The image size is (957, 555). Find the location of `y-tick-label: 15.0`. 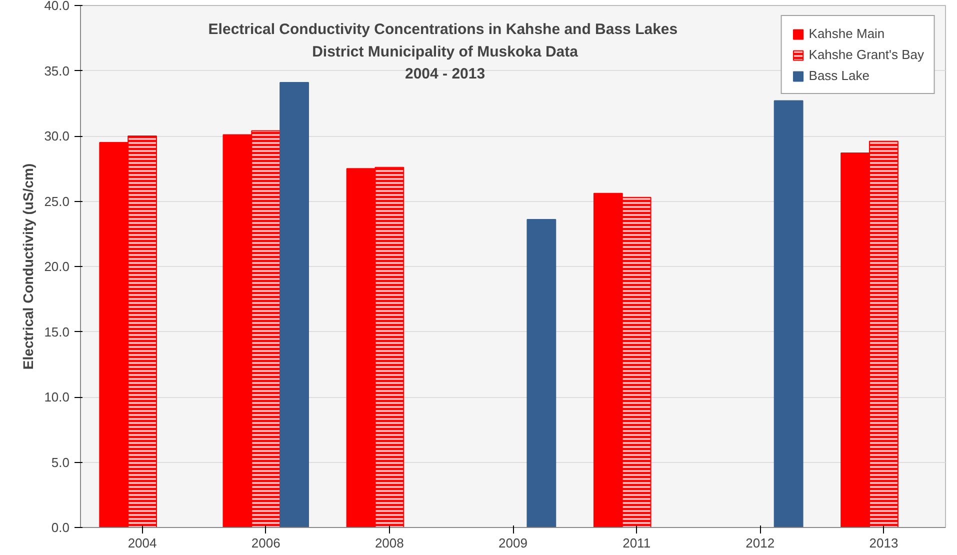

y-tick-label: 15.0 is located at coordinates (57, 332).